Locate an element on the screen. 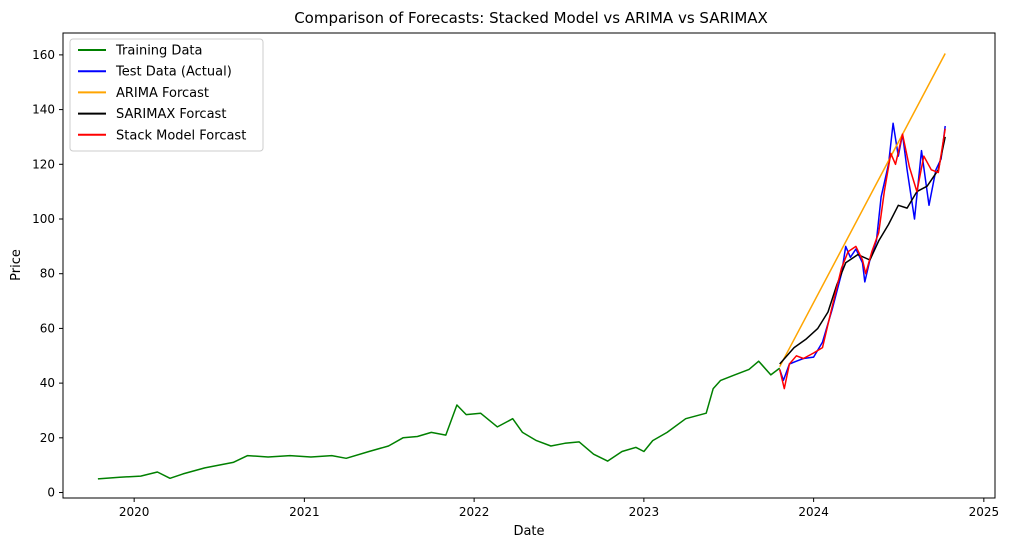 This screenshot has width=1019, height=547. y-tick-label: 60 is located at coordinates (47, 328).